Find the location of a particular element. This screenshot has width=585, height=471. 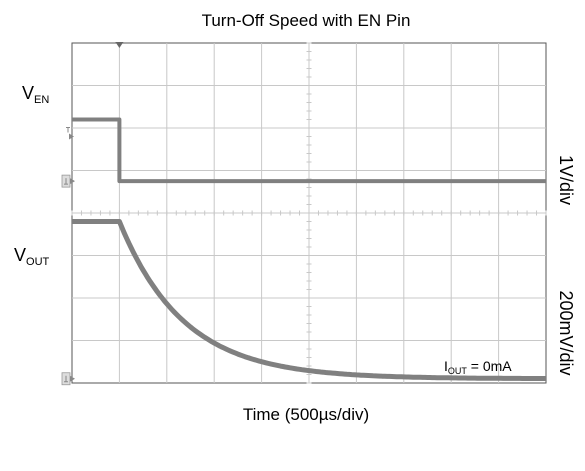

vout-scale-label: 200mV/div is located at coordinates (566, 332).